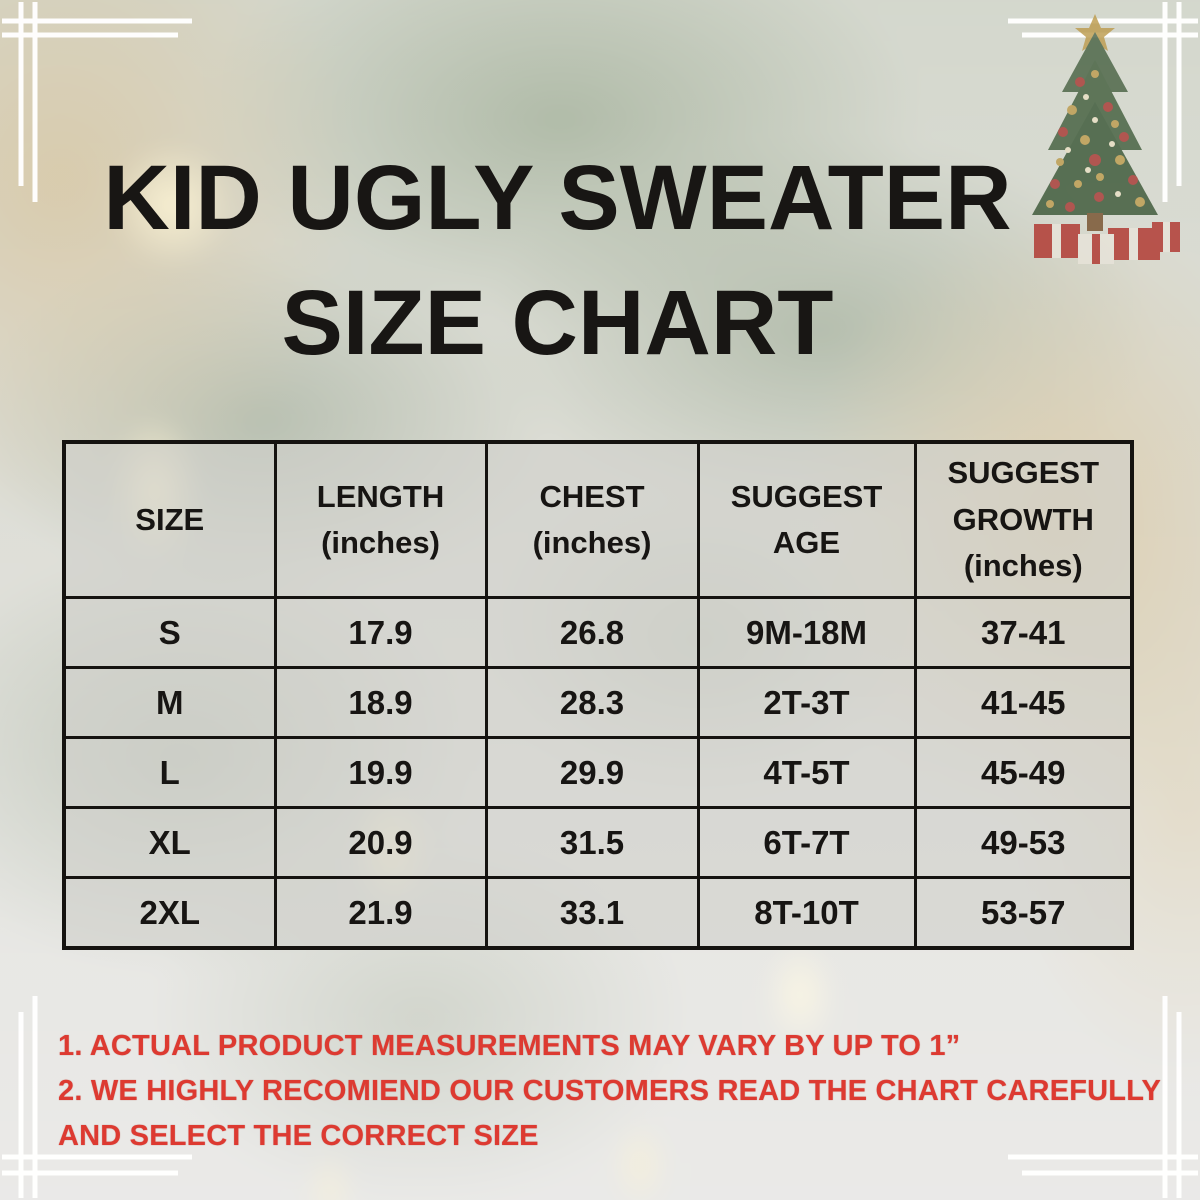 The image size is (1200, 1200). I want to click on table-cell: 29.9, so click(592, 772).